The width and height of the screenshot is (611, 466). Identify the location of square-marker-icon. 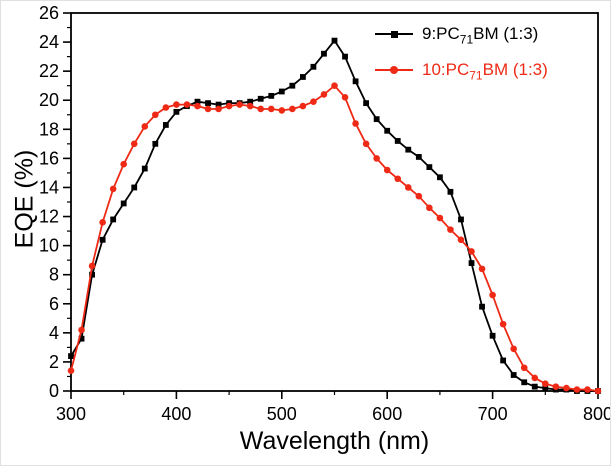
(394, 34).